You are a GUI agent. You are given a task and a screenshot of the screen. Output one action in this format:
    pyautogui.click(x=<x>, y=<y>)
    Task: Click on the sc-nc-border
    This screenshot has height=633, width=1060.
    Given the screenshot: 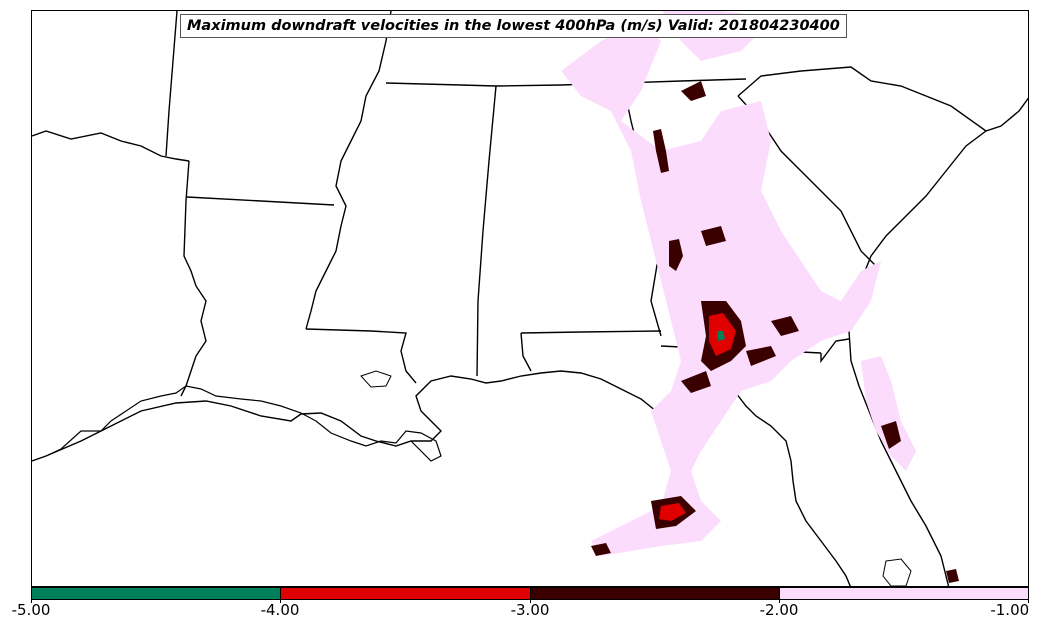 What is the action you would take?
    pyautogui.click(x=862, y=99)
    